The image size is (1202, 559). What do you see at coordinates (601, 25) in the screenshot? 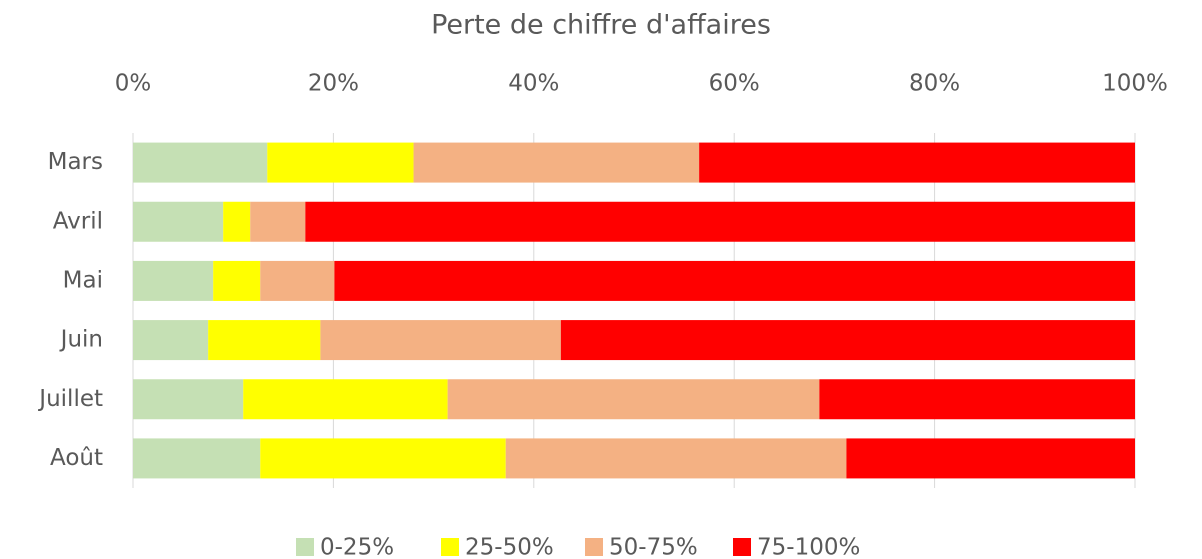
I see `chart-title: Perte de chiffre d'affaires` at bounding box center [601, 25].